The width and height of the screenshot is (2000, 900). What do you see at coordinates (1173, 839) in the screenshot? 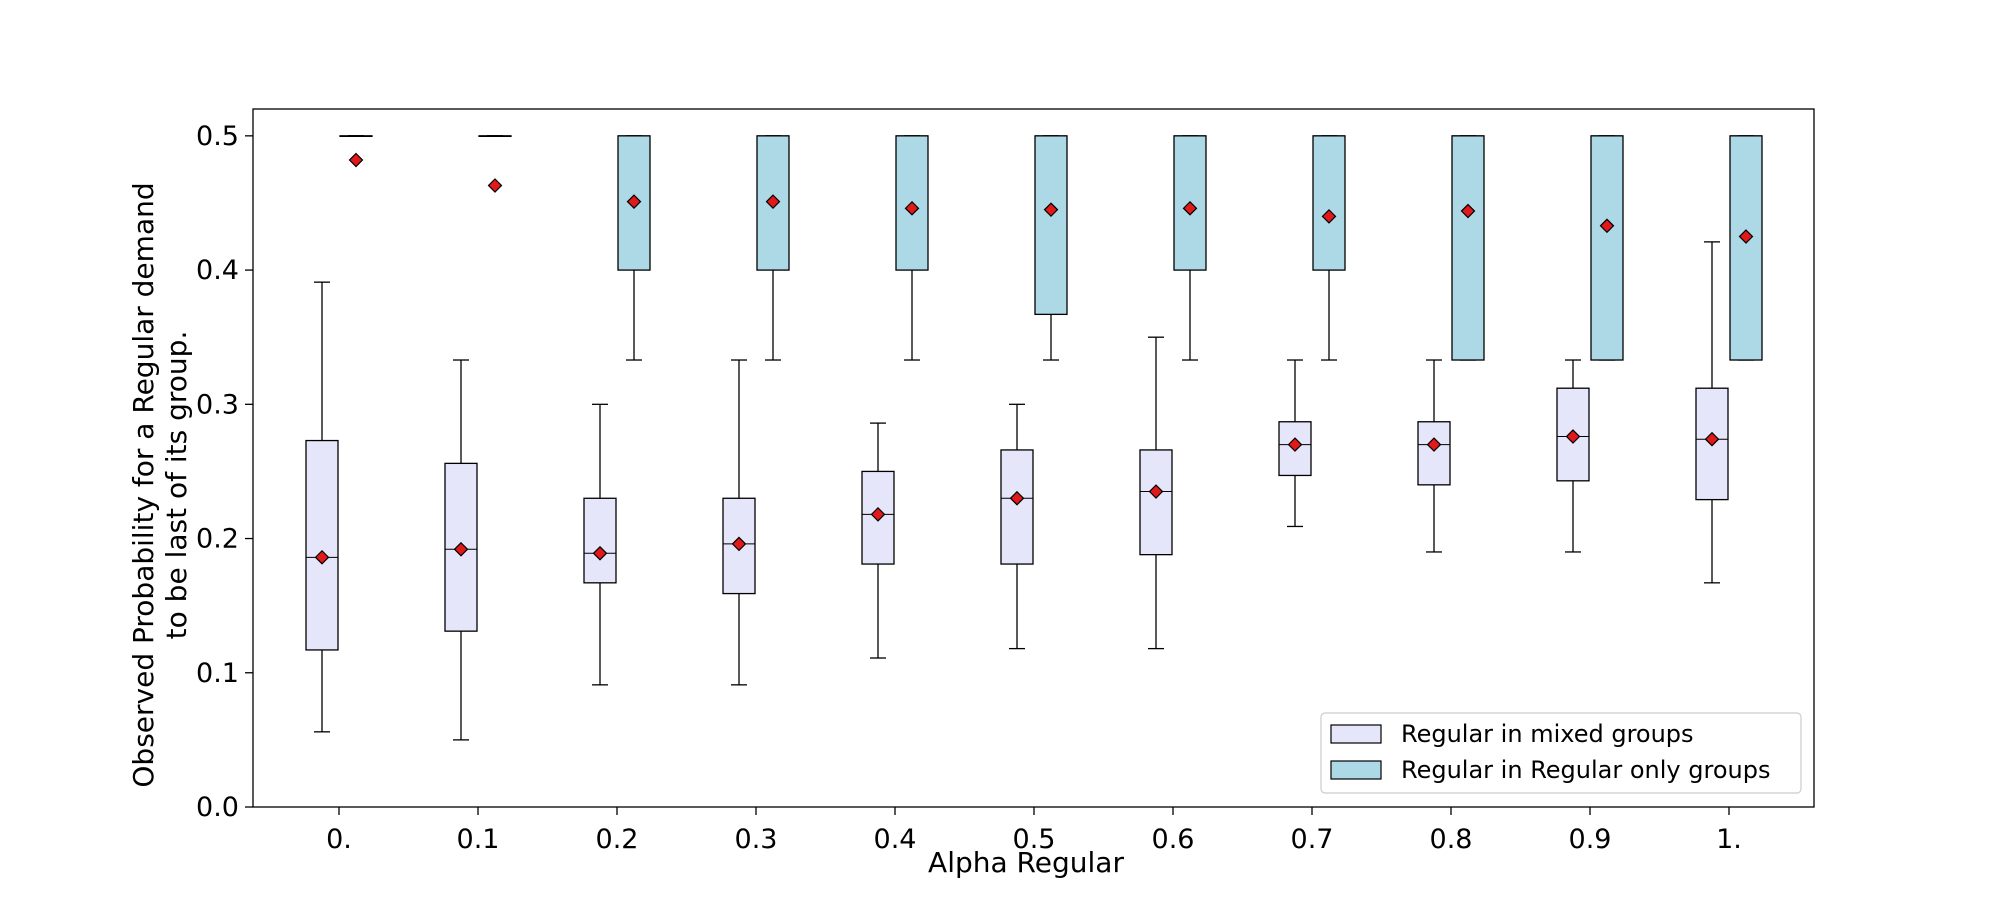
I see `x-tick-label: 0.6` at bounding box center [1173, 839].